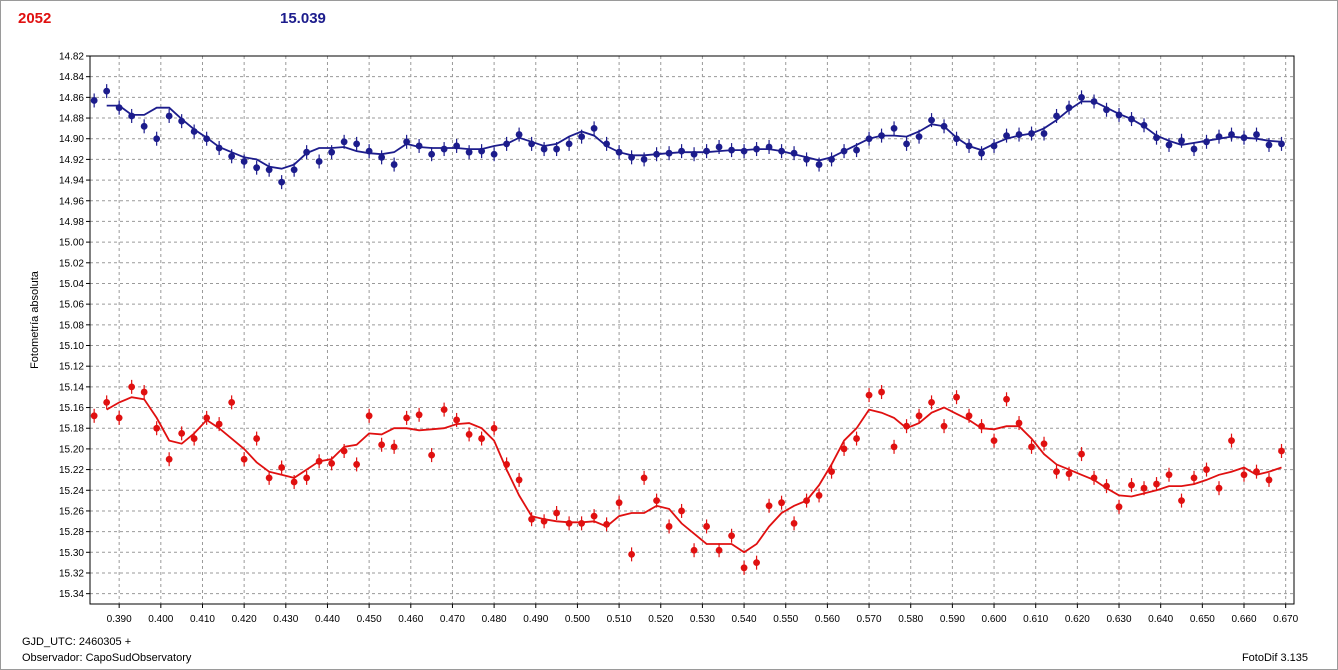 This screenshot has height=670, width=1338. What do you see at coordinates (1202, 619) in the screenshot?
I see `x-tick-label: 0.650` at bounding box center [1202, 619].